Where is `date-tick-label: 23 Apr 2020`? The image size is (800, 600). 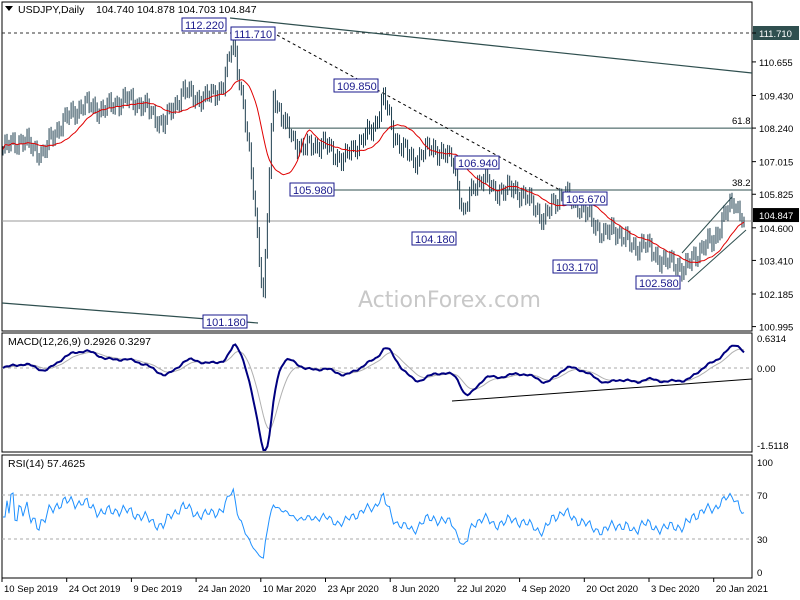
date-tick-label: 23 Apr 2020 is located at coordinates (353, 589).